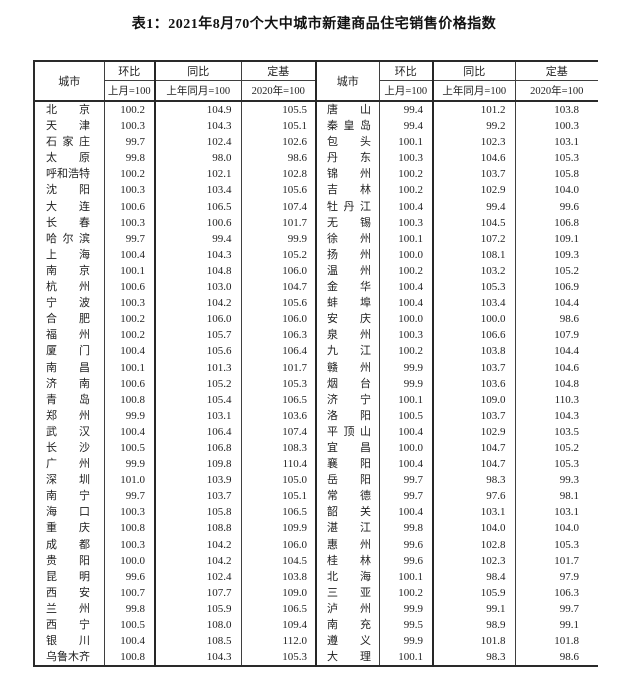 This screenshot has width=628, height=678. I want to click on index-value-cell: 99.2, so click(473, 126).